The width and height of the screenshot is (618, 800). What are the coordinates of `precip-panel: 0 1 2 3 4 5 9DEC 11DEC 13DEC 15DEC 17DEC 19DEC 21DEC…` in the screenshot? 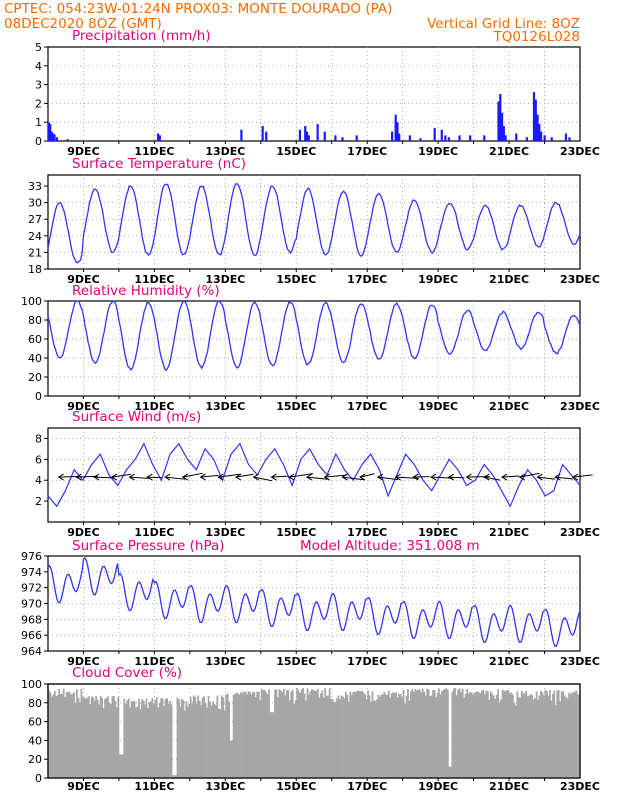 It's located at (317, 93).